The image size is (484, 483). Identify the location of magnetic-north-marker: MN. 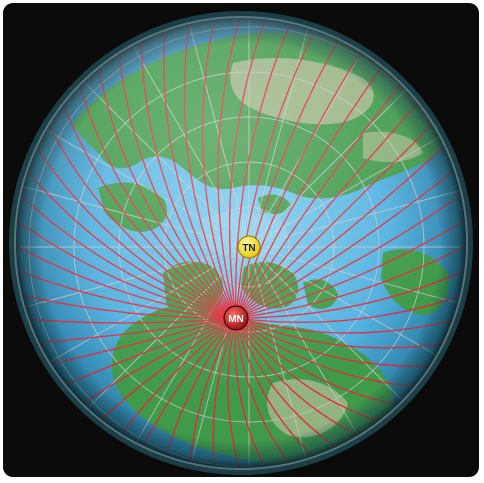
(236, 318).